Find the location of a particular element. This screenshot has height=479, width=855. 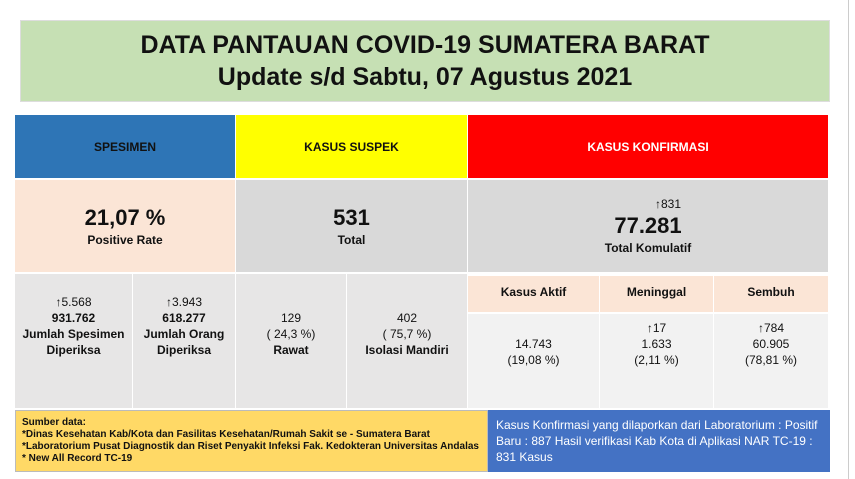

percent: ( 24,3 %) is located at coordinates (291, 334).